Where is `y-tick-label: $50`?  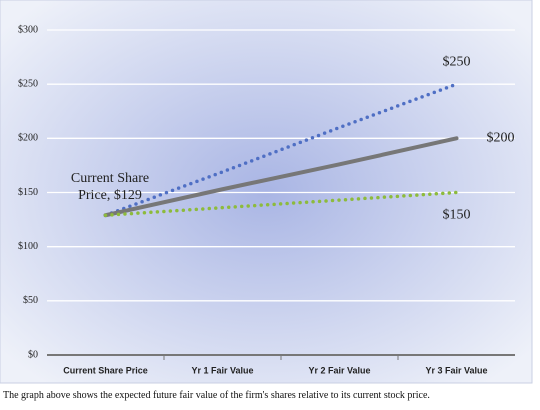 y-tick-label: $50 is located at coordinates (30, 300).